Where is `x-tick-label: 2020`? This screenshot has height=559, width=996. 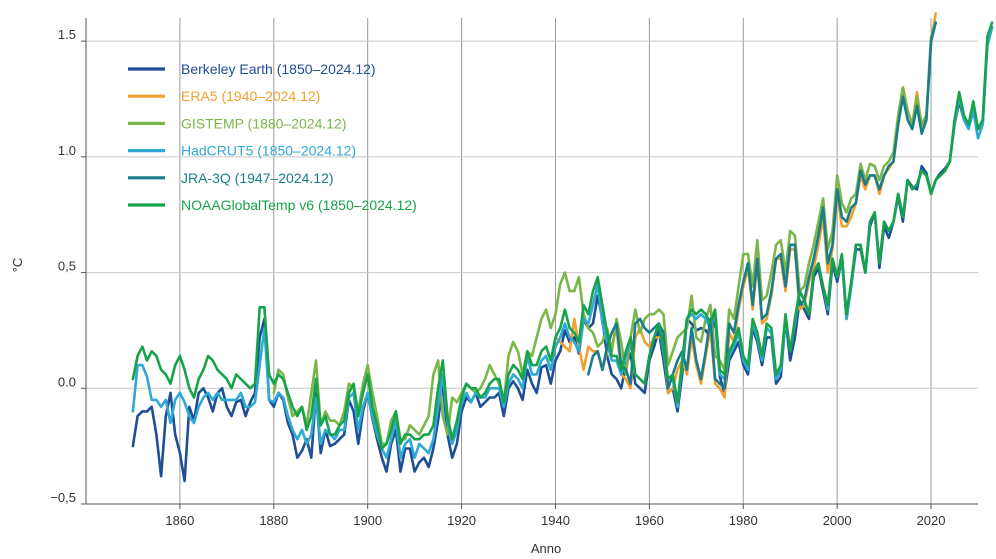 x-tick-label: 2020 is located at coordinates (931, 520).